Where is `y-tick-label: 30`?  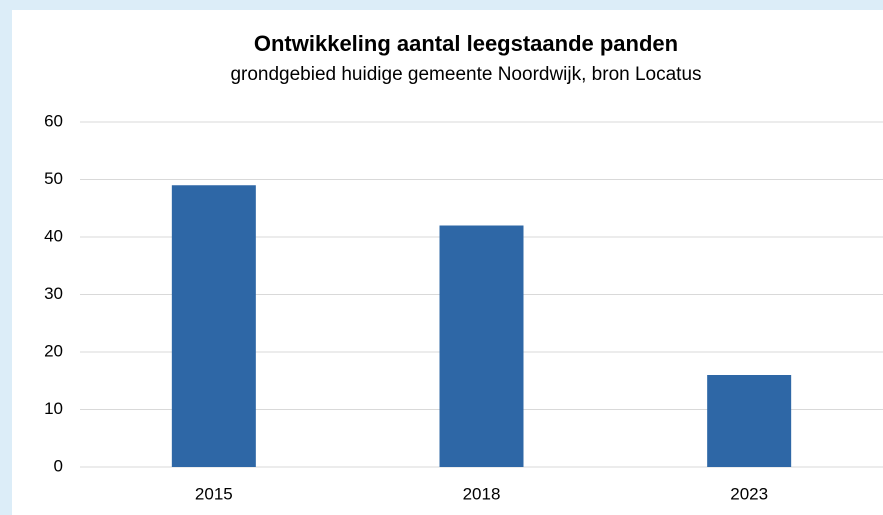
y-tick-label: 30 is located at coordinates (53, 293).